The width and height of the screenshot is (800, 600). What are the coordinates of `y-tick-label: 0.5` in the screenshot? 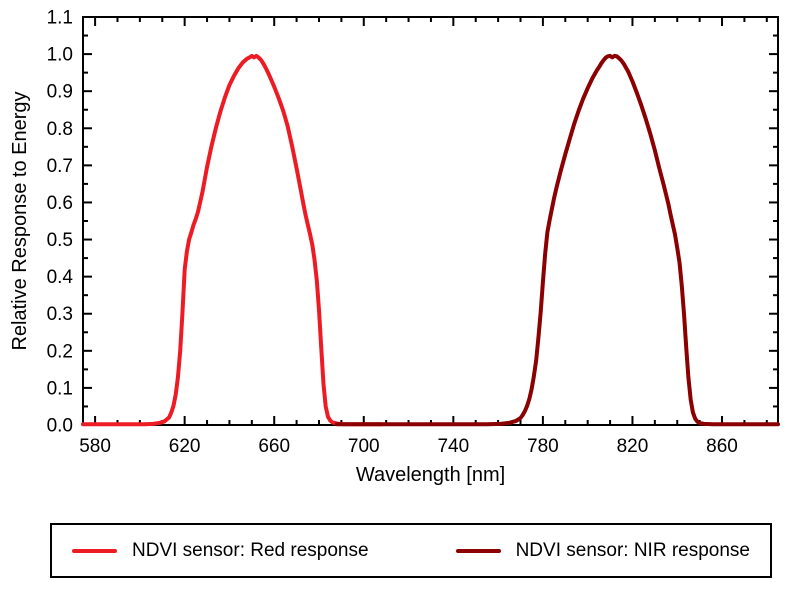 It's located at (60, 240).